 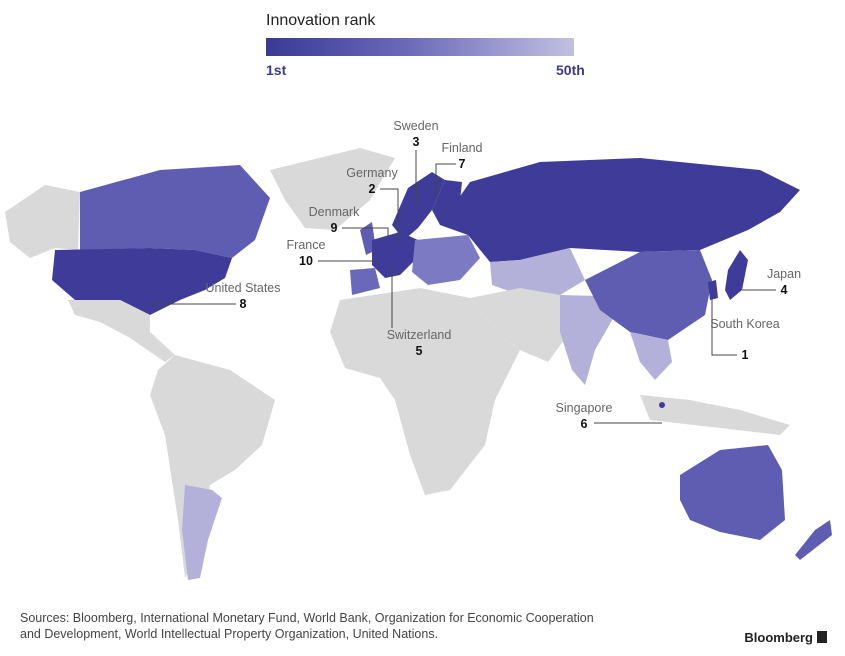 I want to click on brand-mark-icon, so click(x=822, y=637).